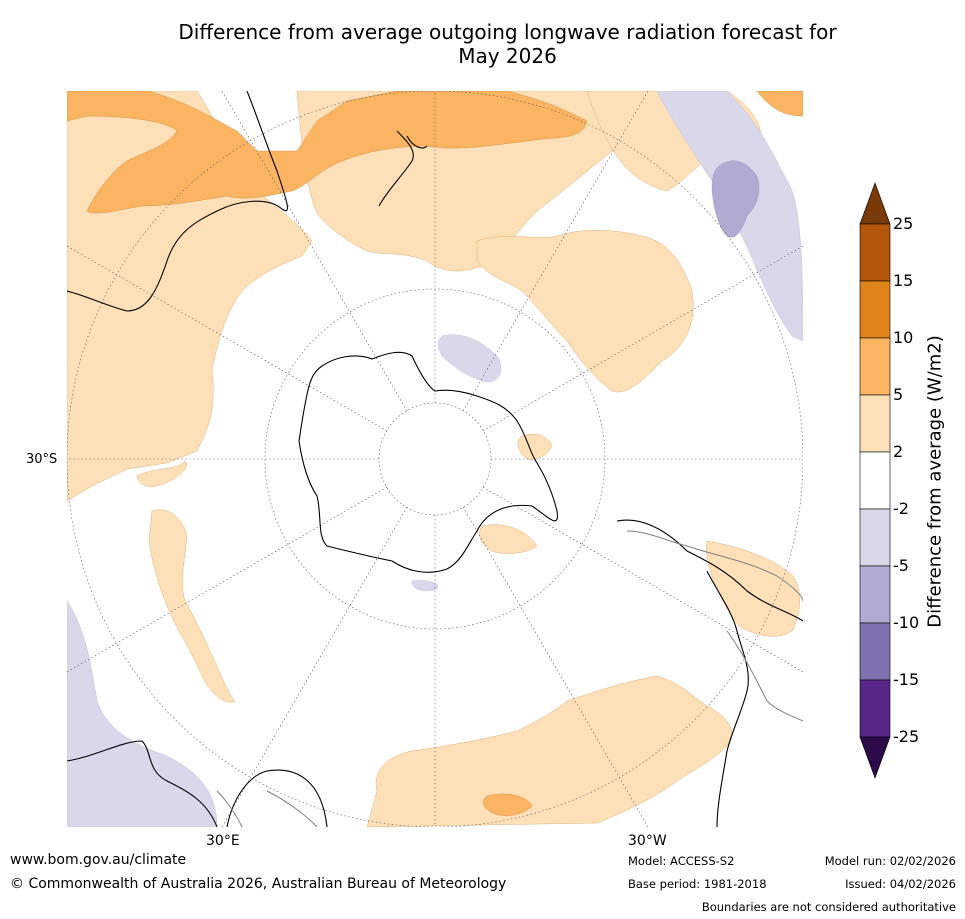 The width and height of the screenshot is (965, 919). Describe the element at coordinates (507, 56) in the screenshot. I see `title-line-2: May 2026` at that location.